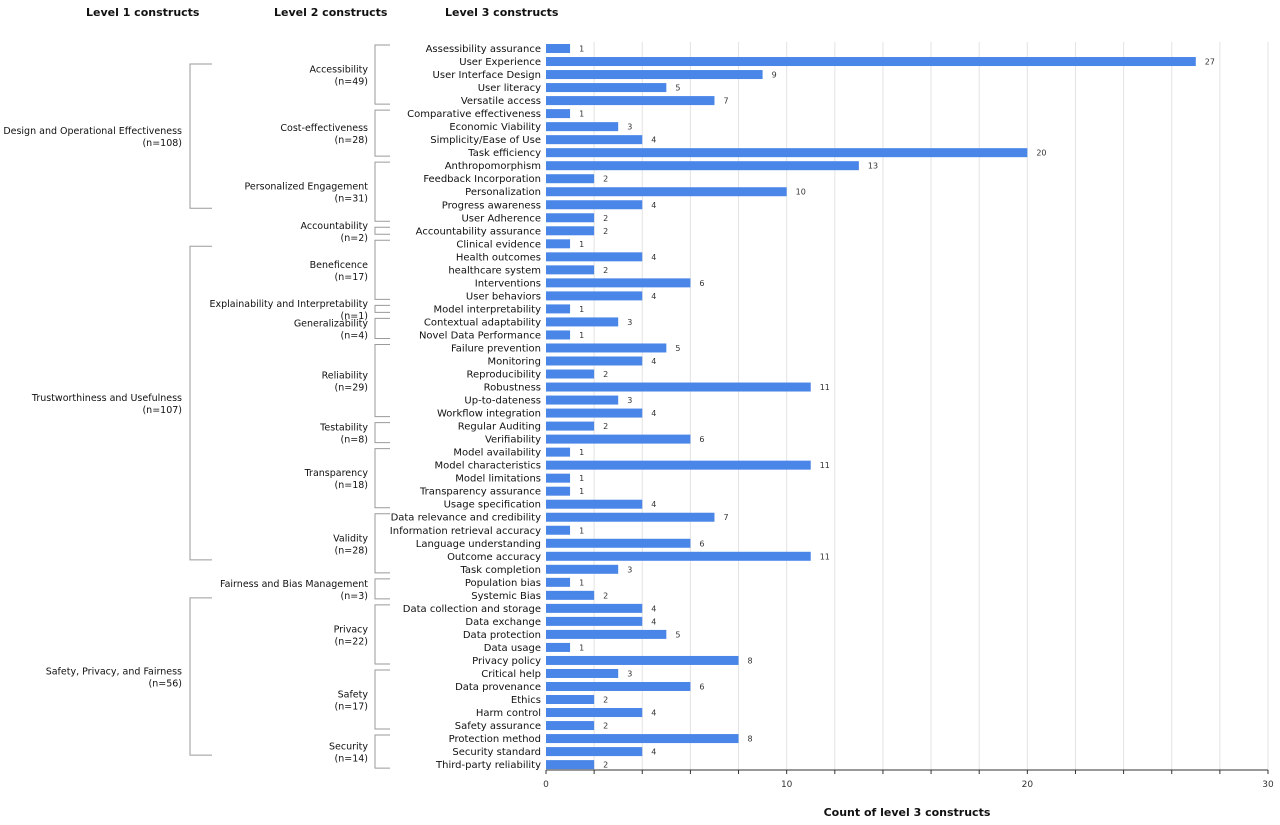  What do you see at coordinates (339, 70) in the screenshot?
I see `level2-label: Accessibility` at bounding box center [339, 70].